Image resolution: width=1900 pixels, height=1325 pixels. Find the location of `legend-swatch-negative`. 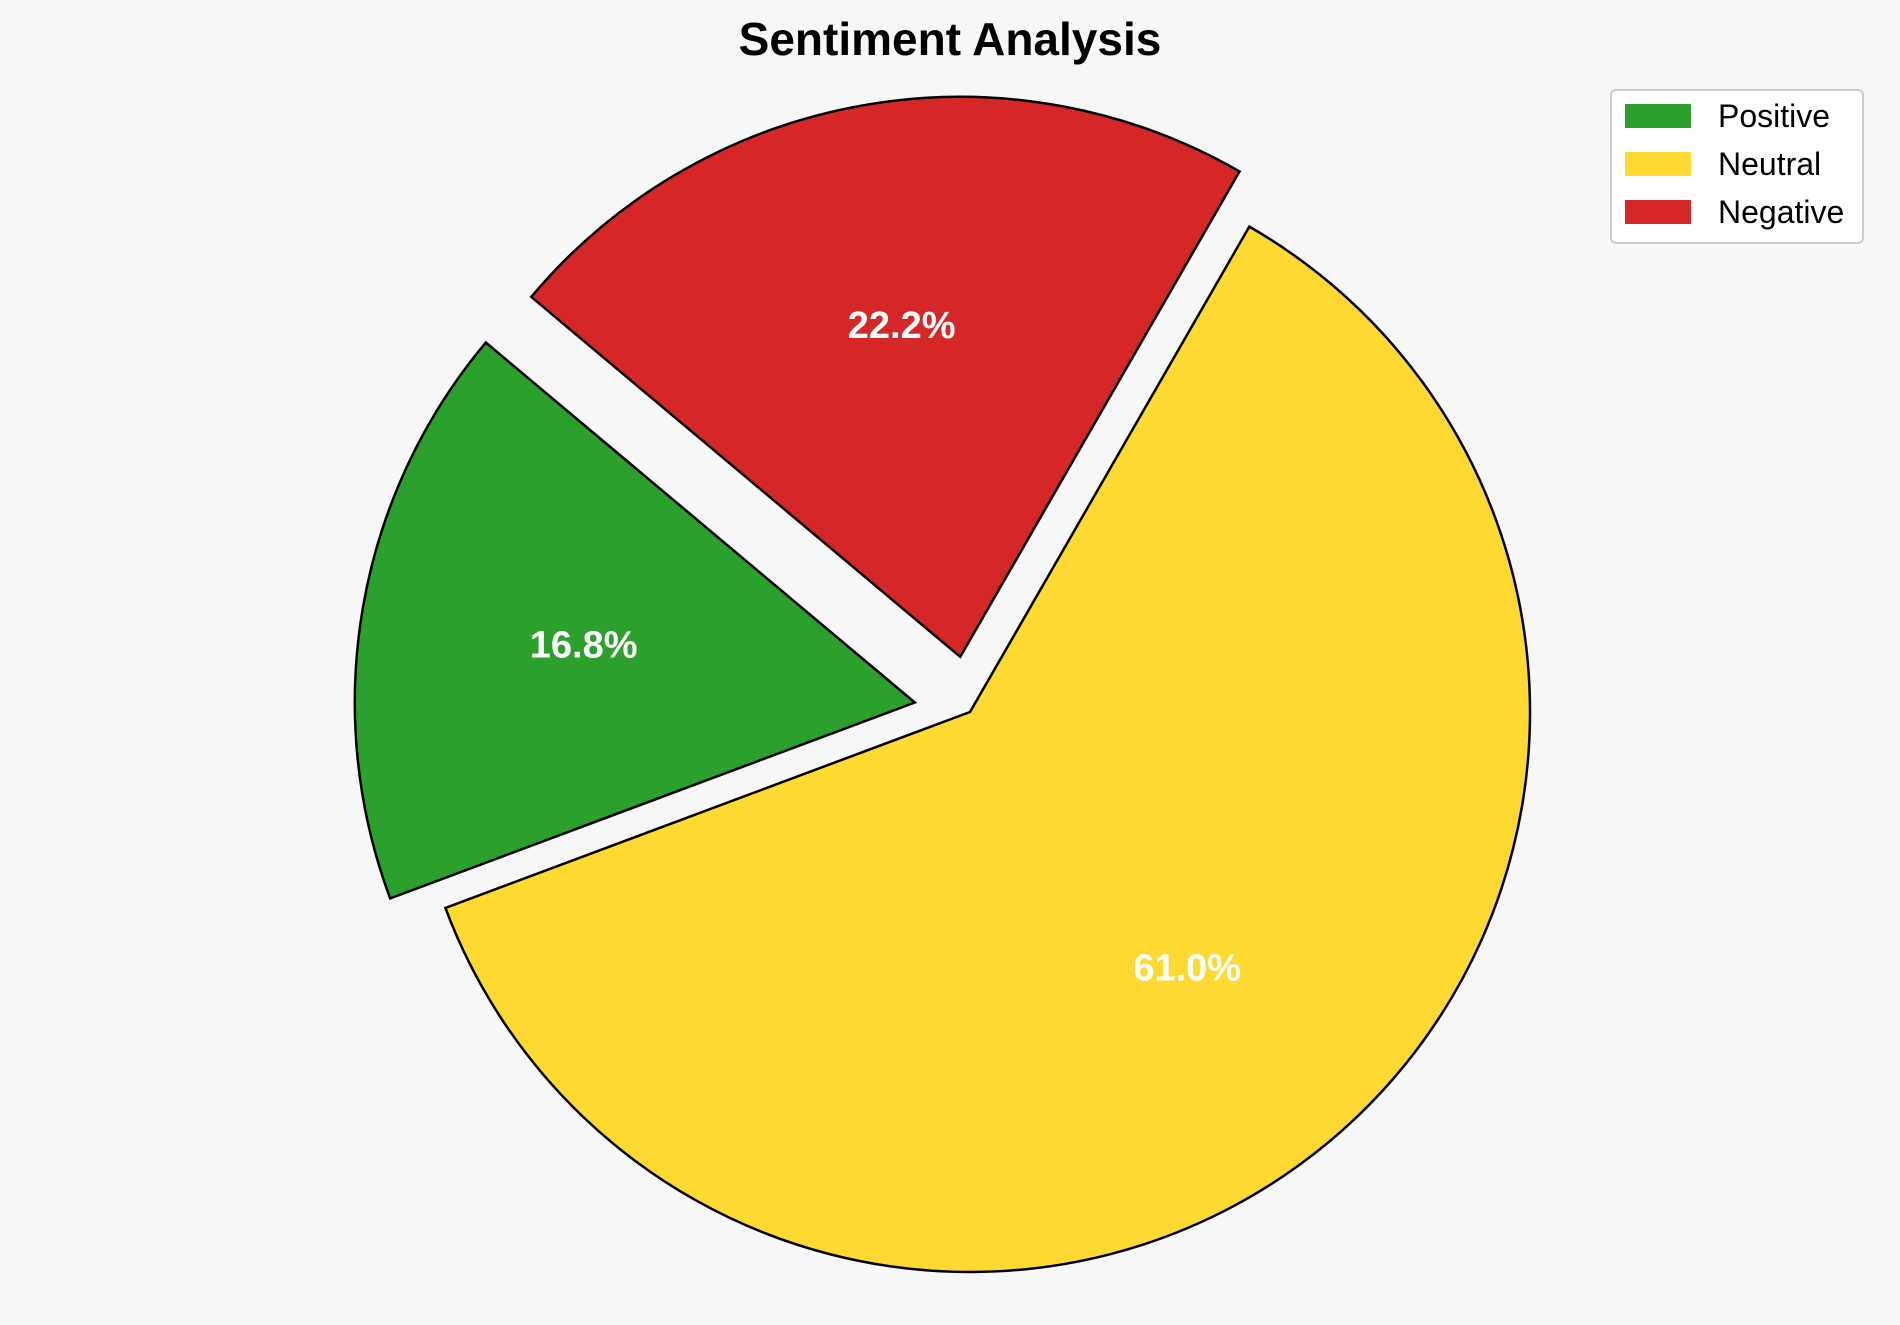

legend-swatch-negative is located at coordinates (1658, 212).